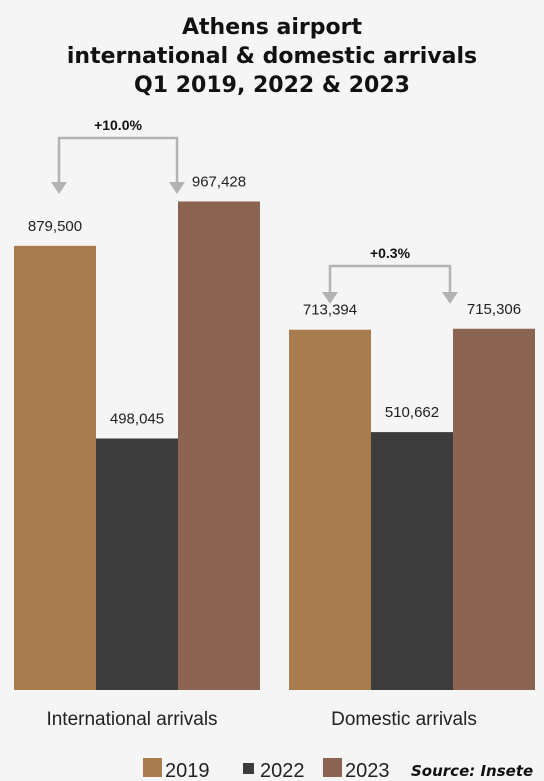  I want to click on annotation-international: +10.0%, so click(118, 155).